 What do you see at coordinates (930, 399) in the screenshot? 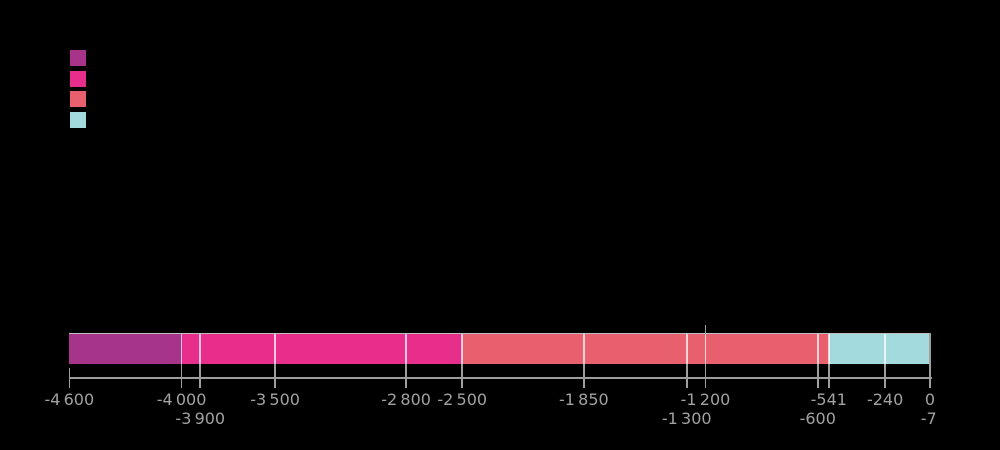
I see `axis-tick-label: 0` at bounding box center [930, 399].